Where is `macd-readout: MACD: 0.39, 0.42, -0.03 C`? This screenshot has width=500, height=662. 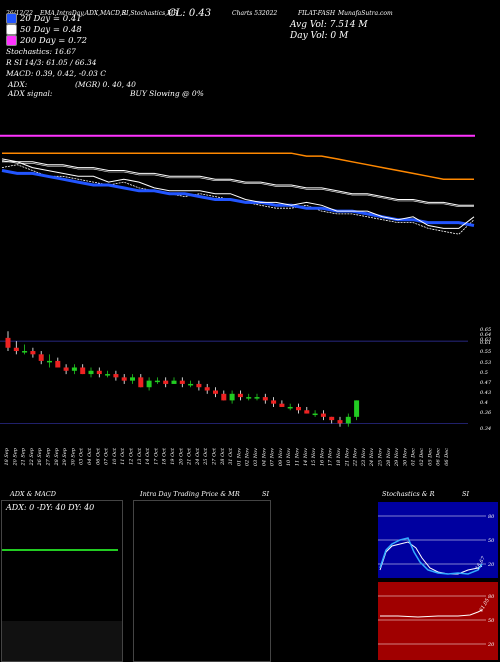
macd-readout: MACD: 0.39, 0.42, -0.03 C is located at coordinates (56, 73).